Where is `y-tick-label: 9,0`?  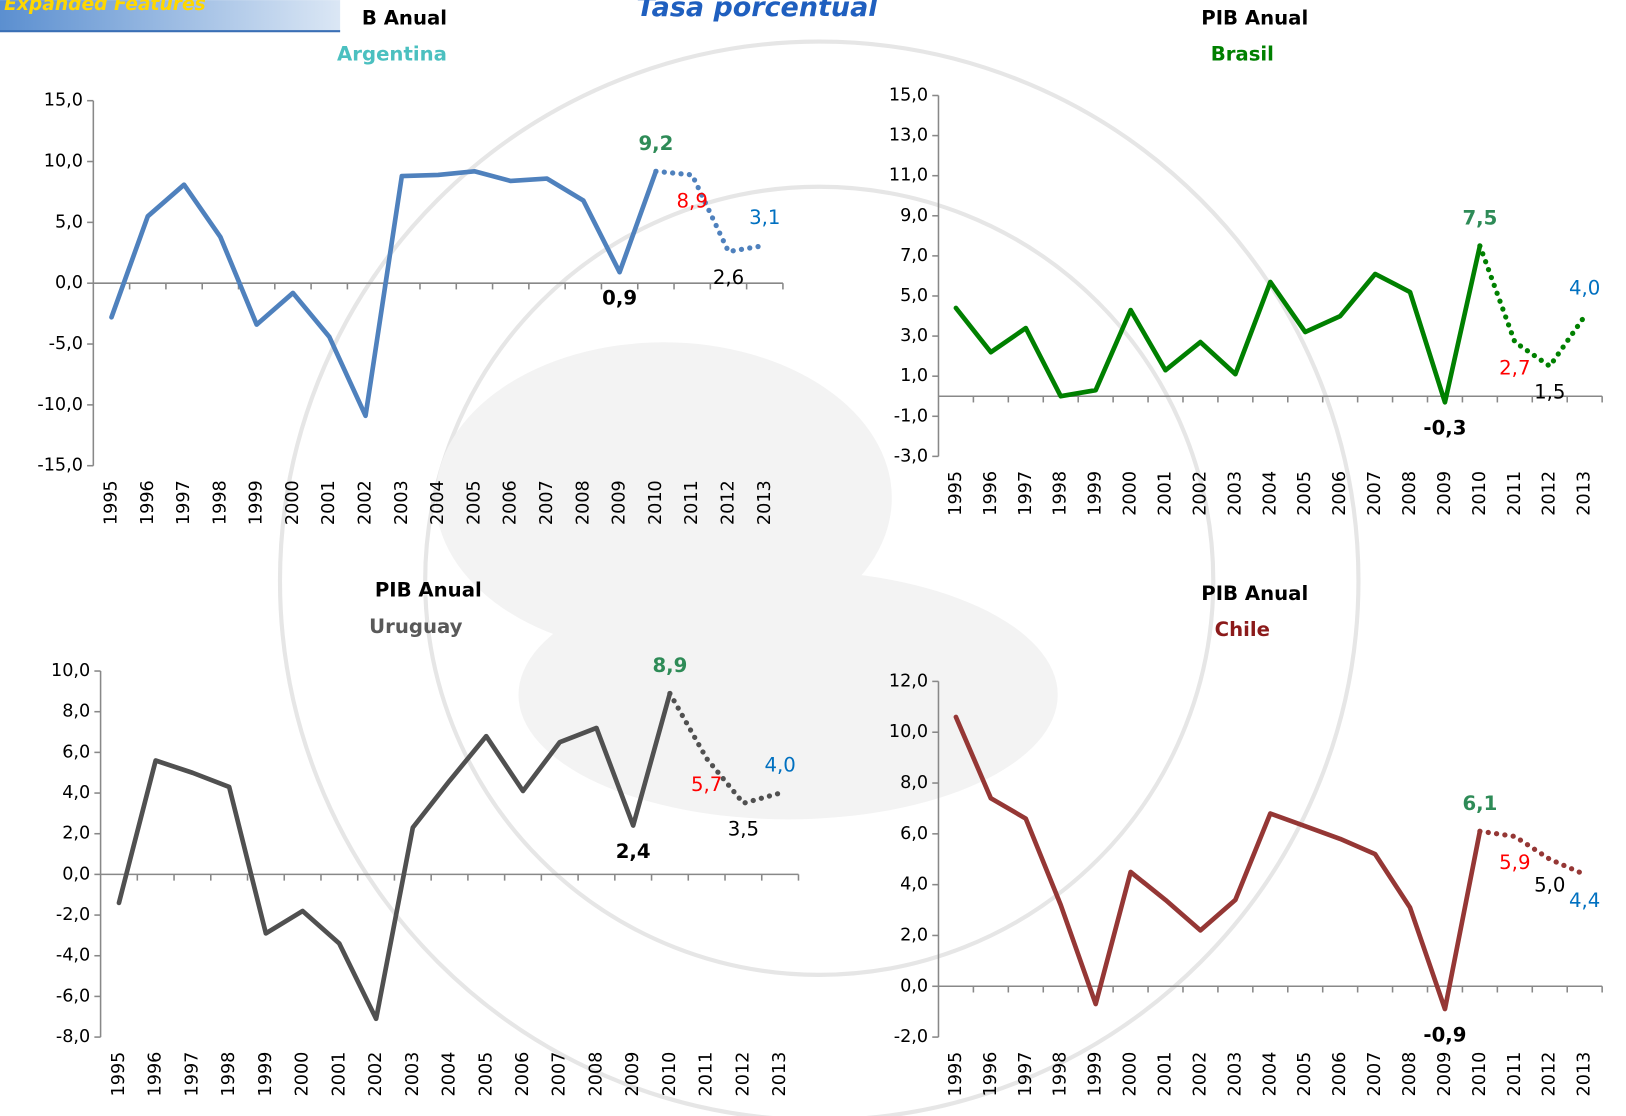
y-tick-label: 9,0 is located at coordinates (914, 216).